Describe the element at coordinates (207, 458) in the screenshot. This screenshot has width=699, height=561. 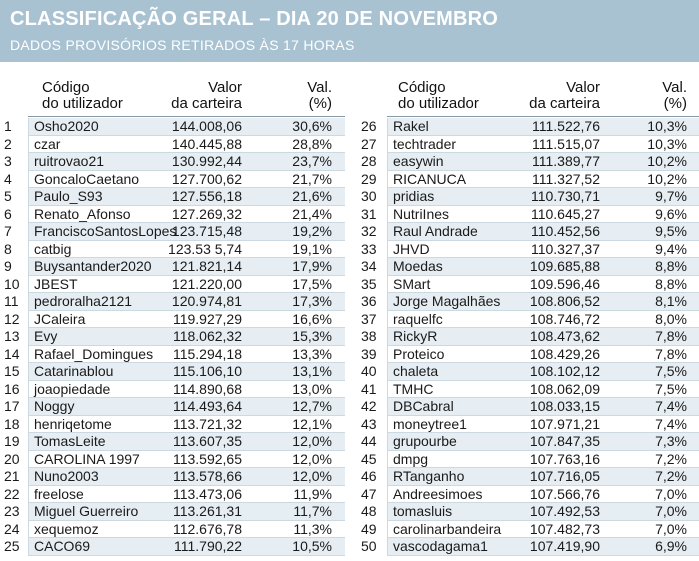
I see `portfolio-value: 113.592,65` at that location.